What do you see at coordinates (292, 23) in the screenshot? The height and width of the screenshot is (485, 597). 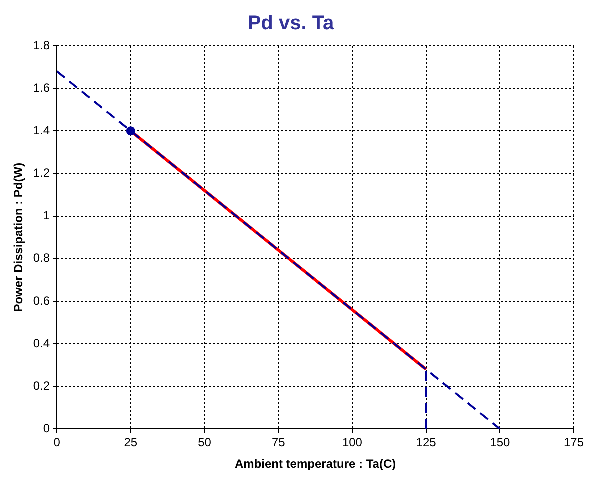 I see `chart-title: Pd vs. Ta` at bounding box center [292, 23].